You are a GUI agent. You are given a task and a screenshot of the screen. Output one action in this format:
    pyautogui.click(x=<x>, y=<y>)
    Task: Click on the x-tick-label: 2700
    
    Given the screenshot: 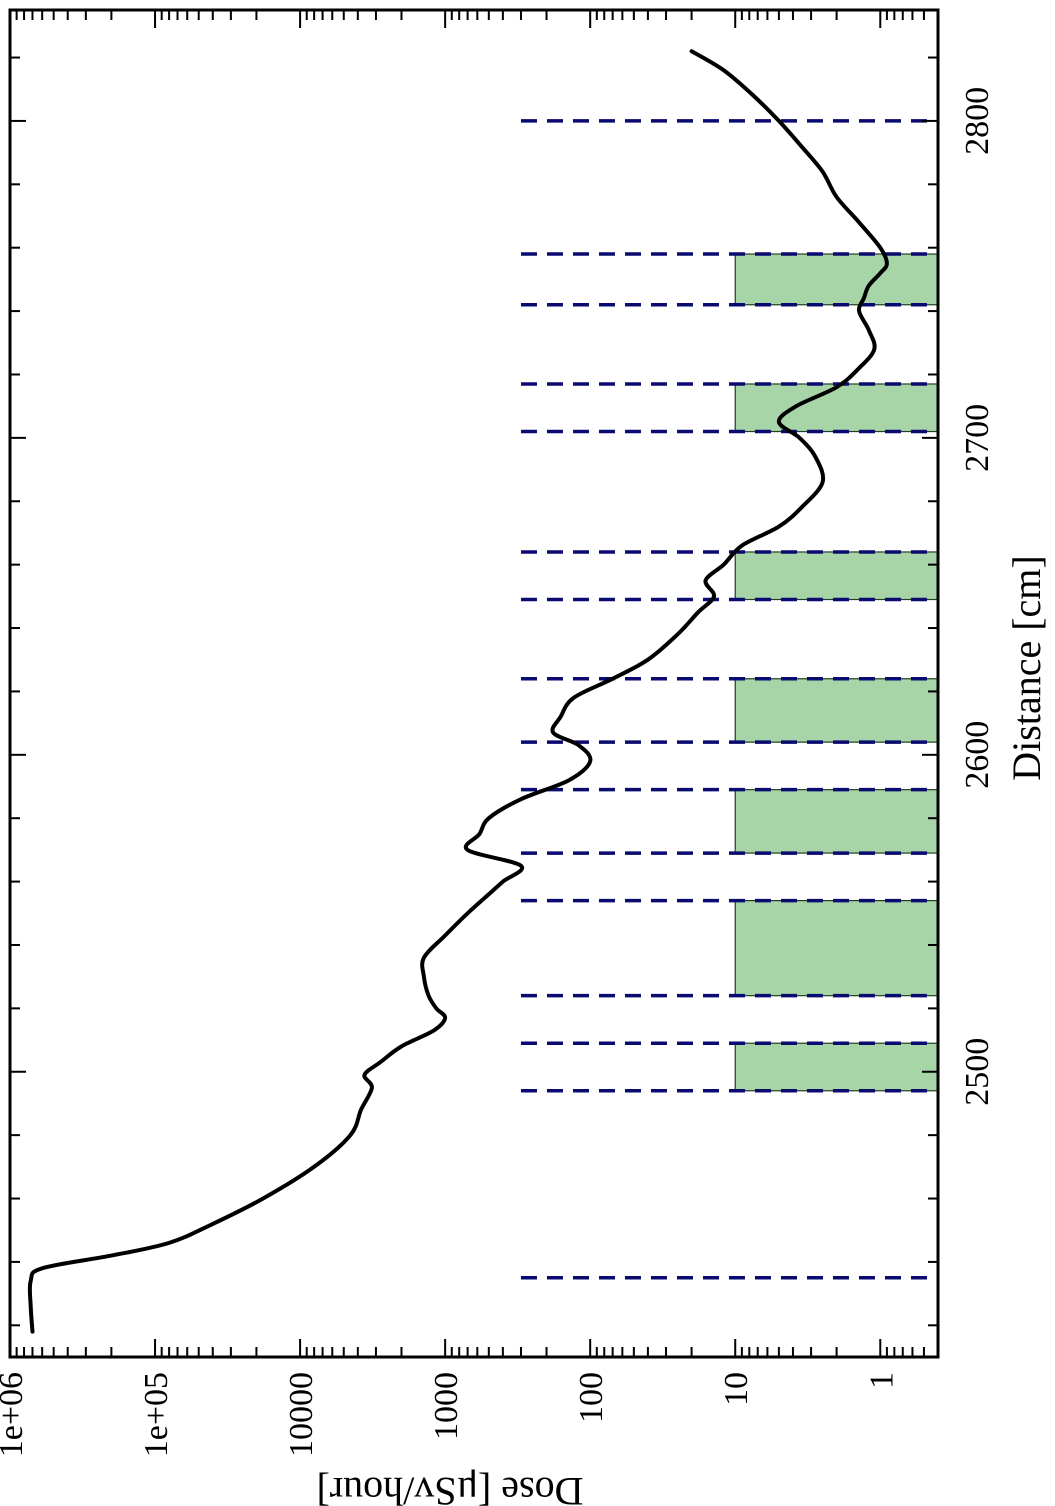 What is the action you would take?
    pyautogui.click(x=977, y=438)
    